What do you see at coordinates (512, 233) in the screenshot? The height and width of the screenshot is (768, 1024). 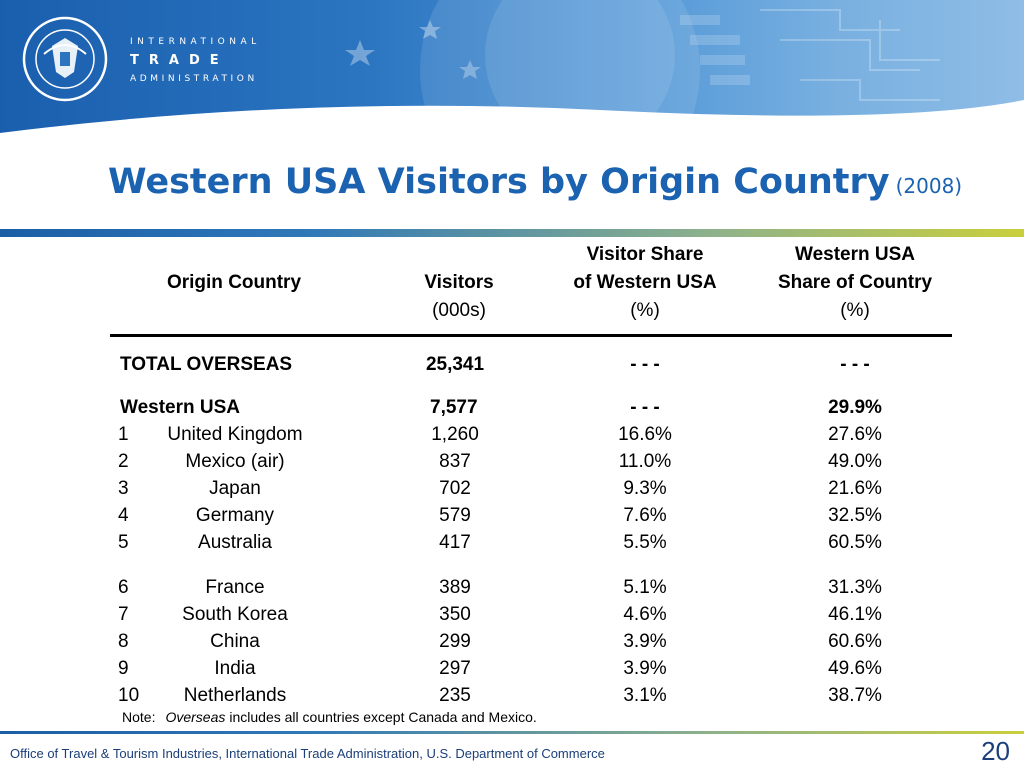 I see `title-divider` at bounding box center [512, 233].